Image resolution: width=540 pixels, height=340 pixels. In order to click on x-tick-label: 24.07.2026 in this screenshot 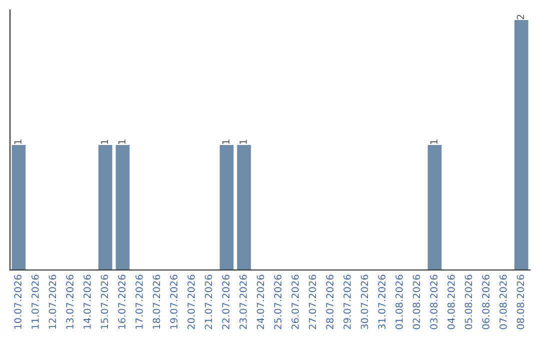, I will do `click(260, 302)`.